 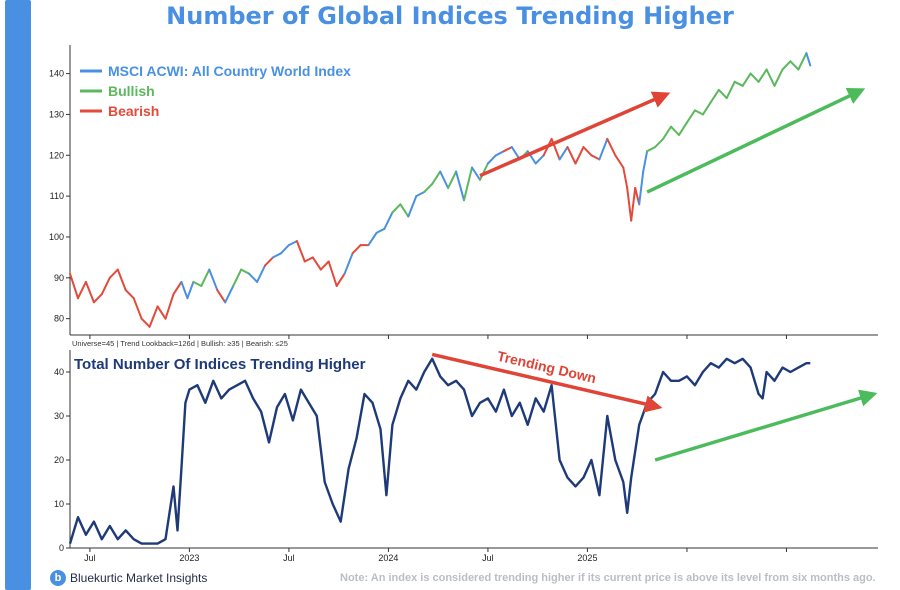 What do you see at coordinates (59, 372) in the screenshot?
I see `bottom-y-tick-label: 40` at bounding box center [59, 372].